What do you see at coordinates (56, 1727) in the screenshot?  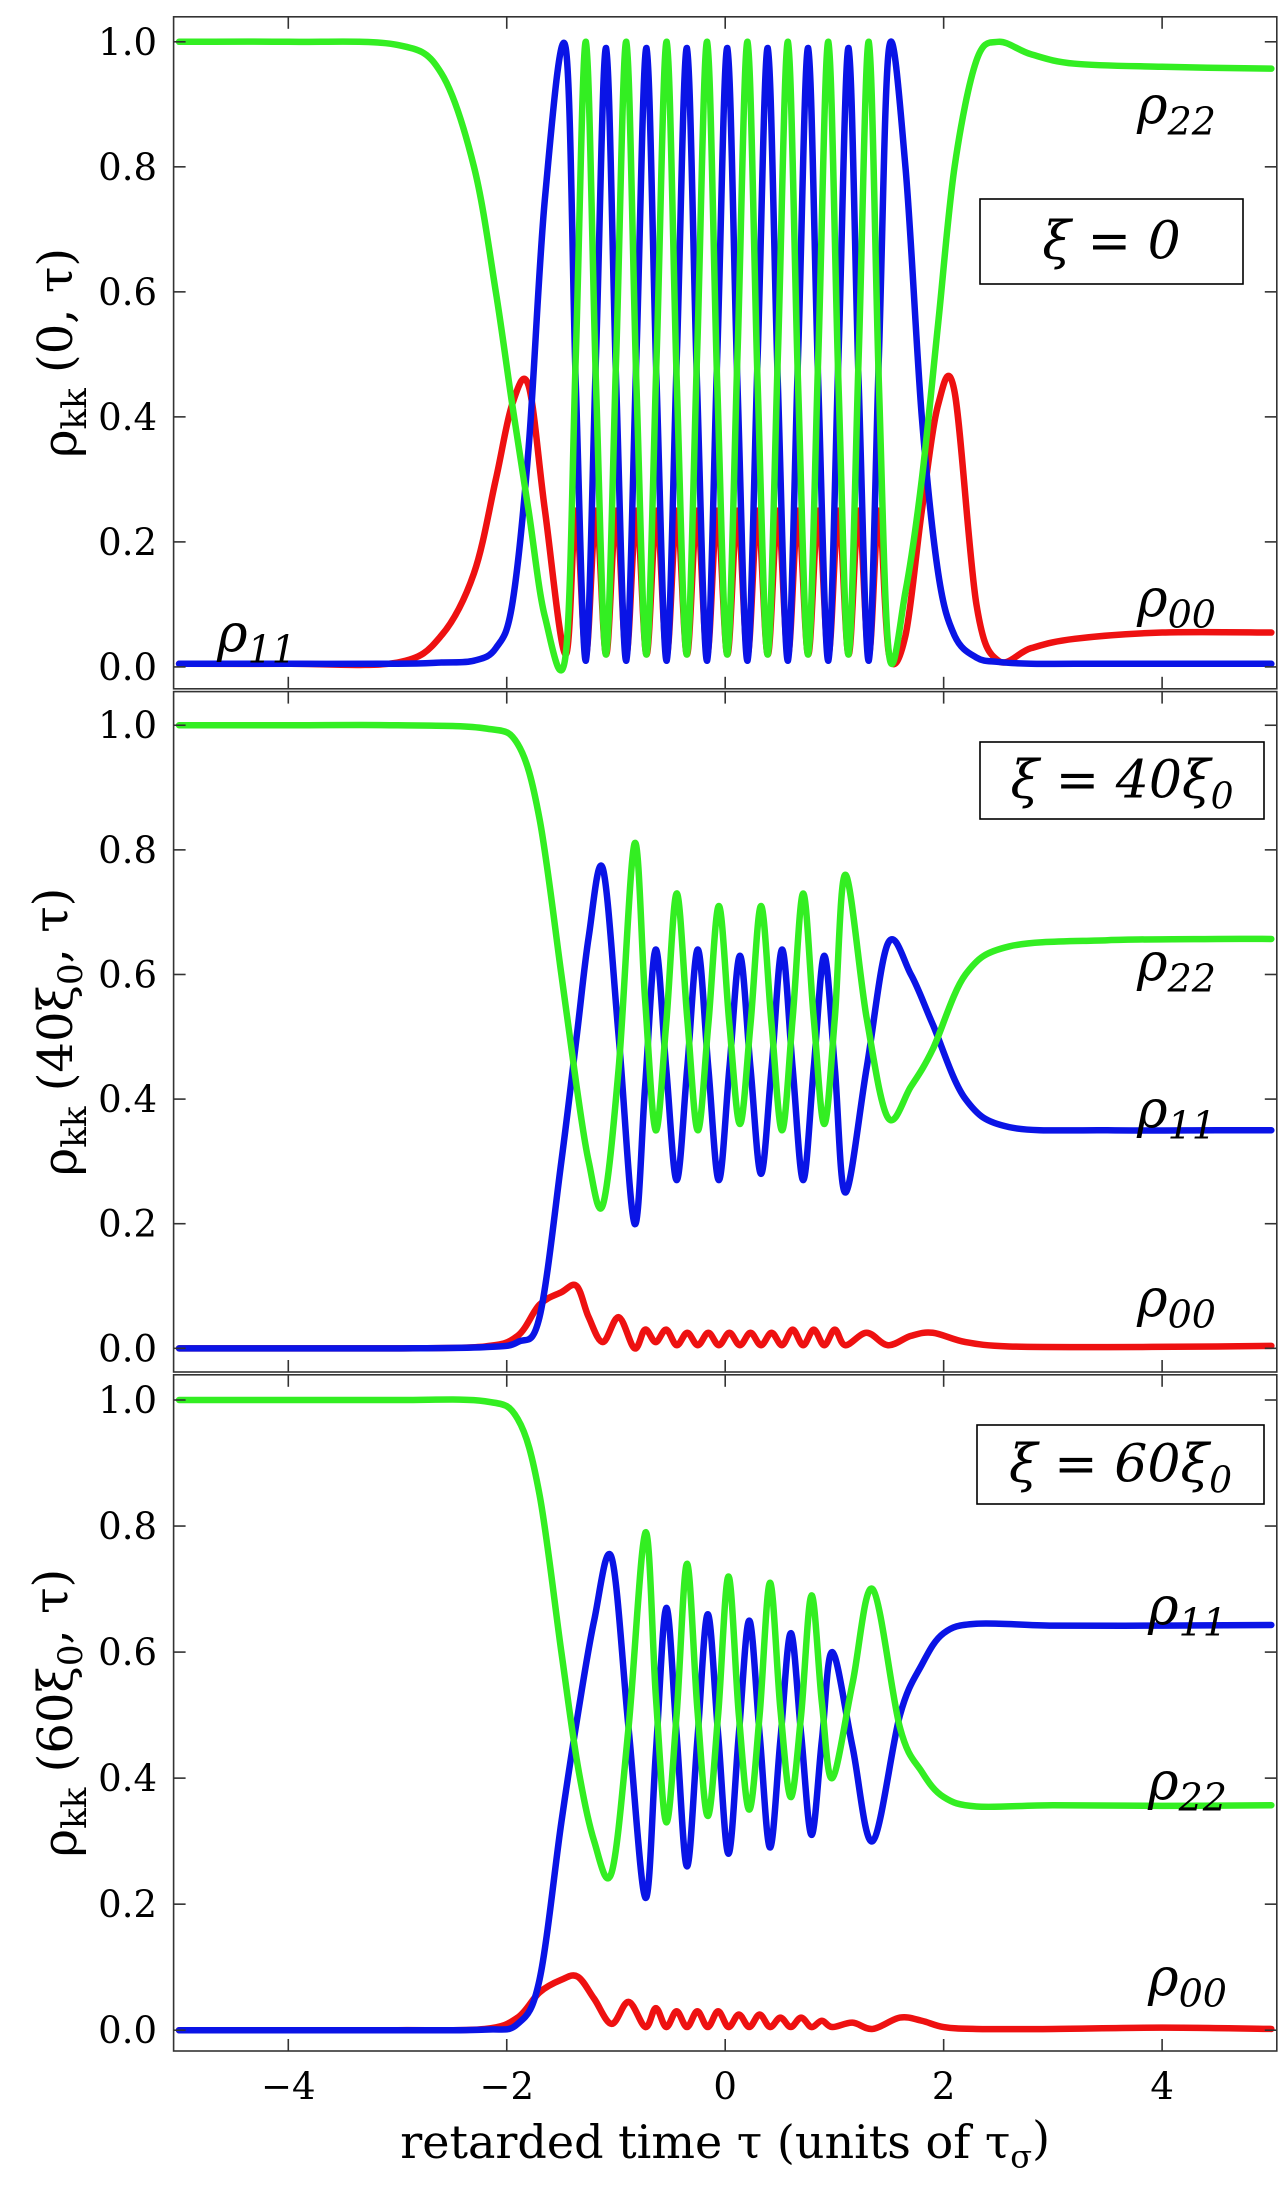 I see `text-part: (60ξ` at bounding box center [56, 1727].